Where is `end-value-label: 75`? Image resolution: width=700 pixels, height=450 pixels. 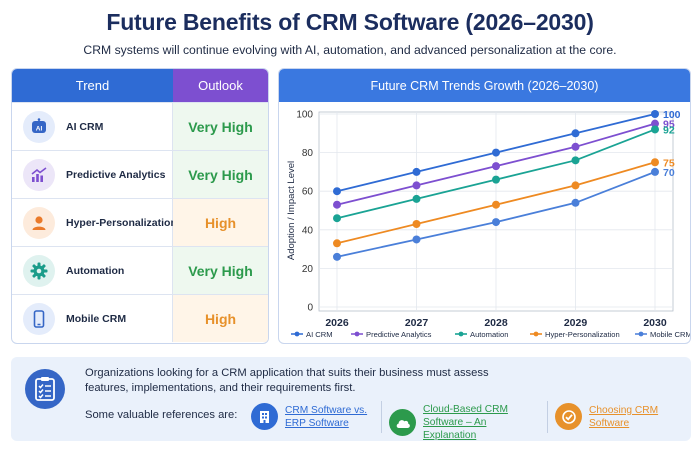
end-value-label: 75 is located at coordinates (669, 163).